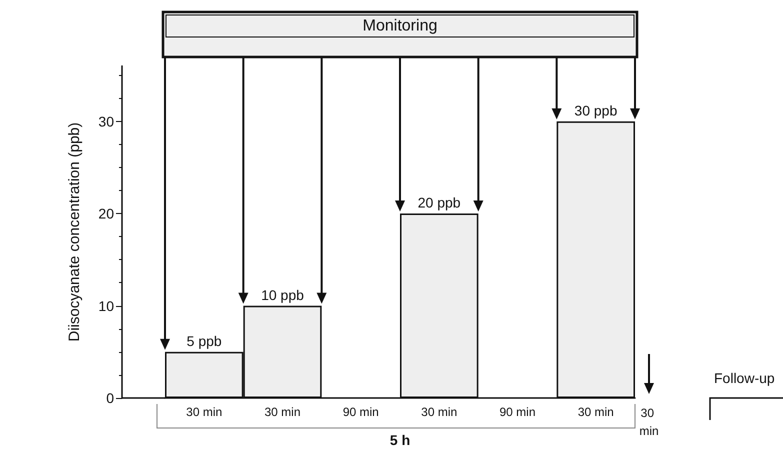 The width and height of the screenshot is (783, 459). Describe the element at coordinates (74, 232) in the screenshot. I see `y-axis-title: Diisocyanate concentration (ppb)` at that location.